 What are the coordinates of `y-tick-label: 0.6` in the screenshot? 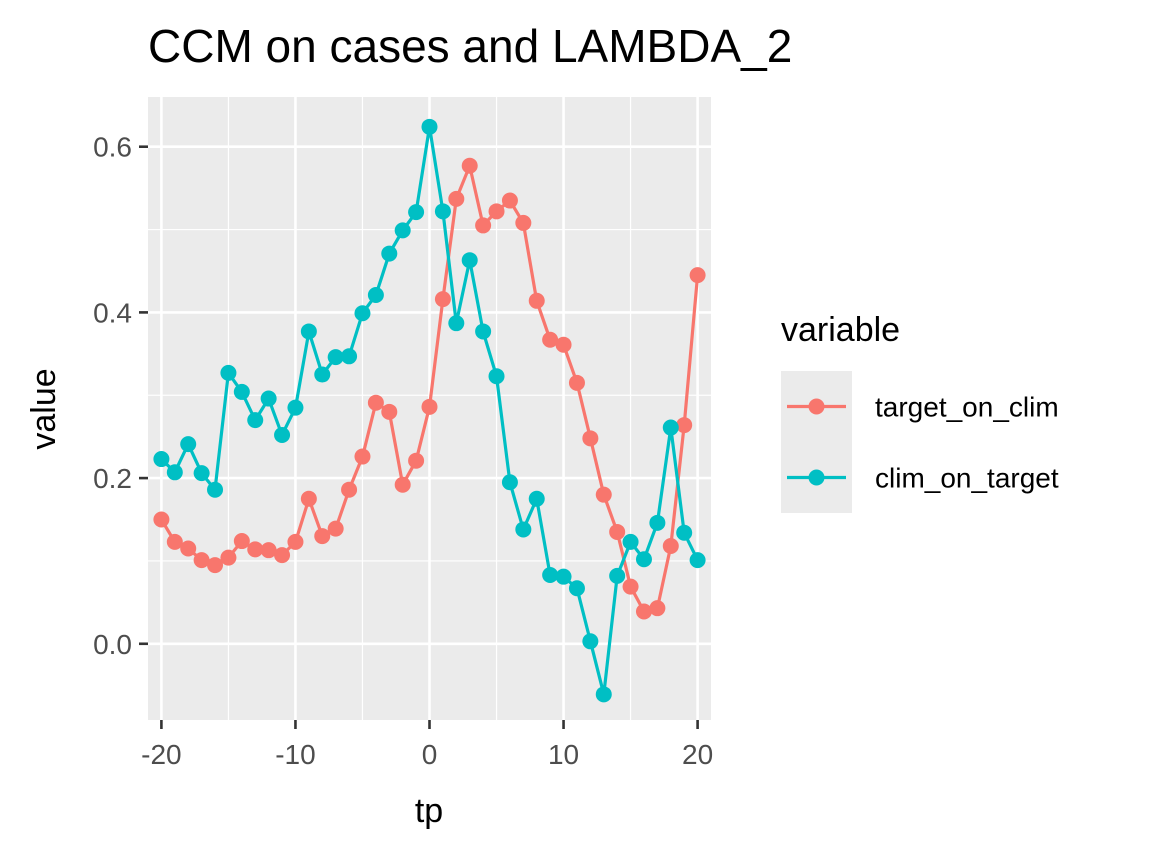 It's located at (112, 147).